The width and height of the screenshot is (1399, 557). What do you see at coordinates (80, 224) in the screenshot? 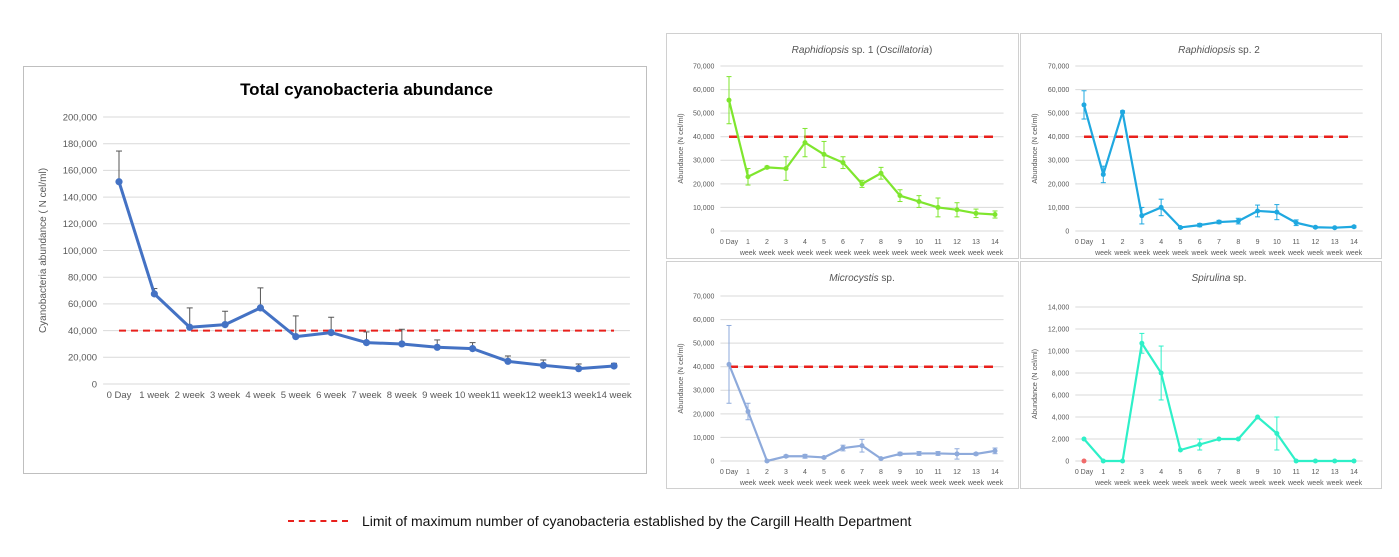
I see `y-tick-label: 120,000` at bounding box center [80, 224].